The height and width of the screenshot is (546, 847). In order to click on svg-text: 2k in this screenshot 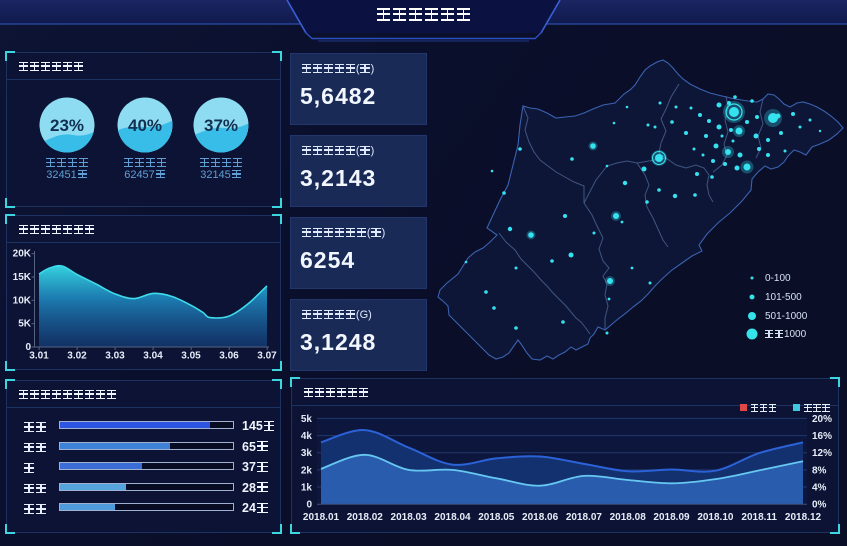, I will do `click(307, 470)`.